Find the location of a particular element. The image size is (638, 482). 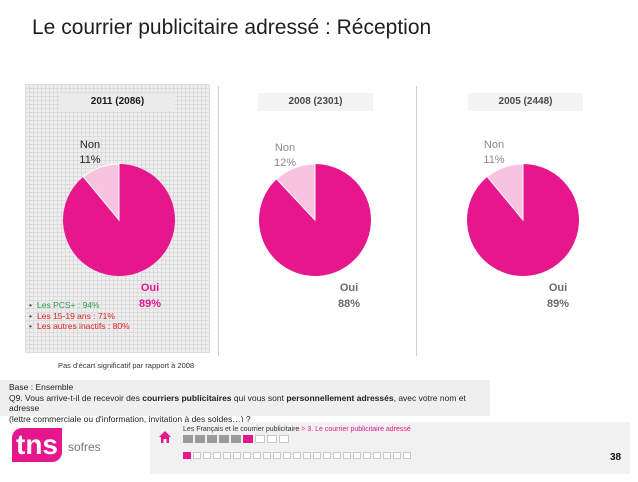

pie-chart-2005 is located at coordinates (523, 219).